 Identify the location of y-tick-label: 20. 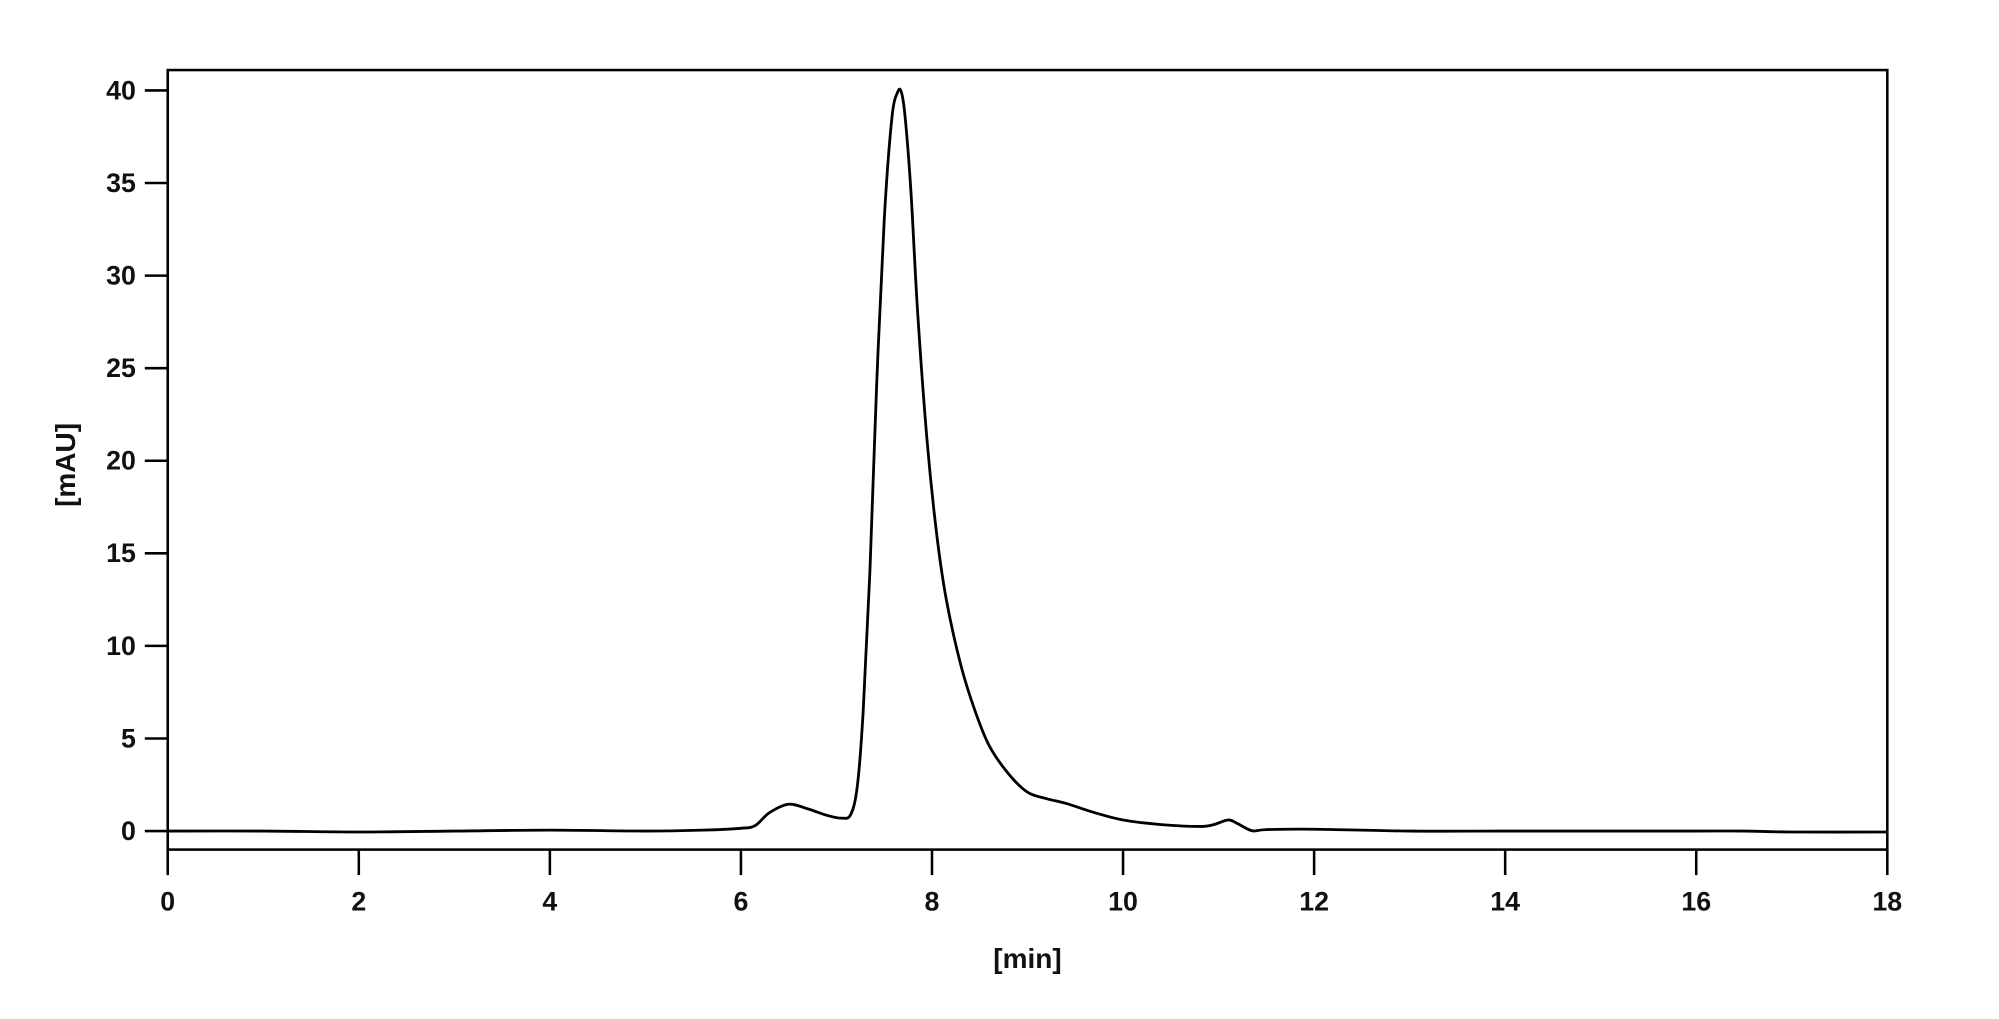
(121, 461).